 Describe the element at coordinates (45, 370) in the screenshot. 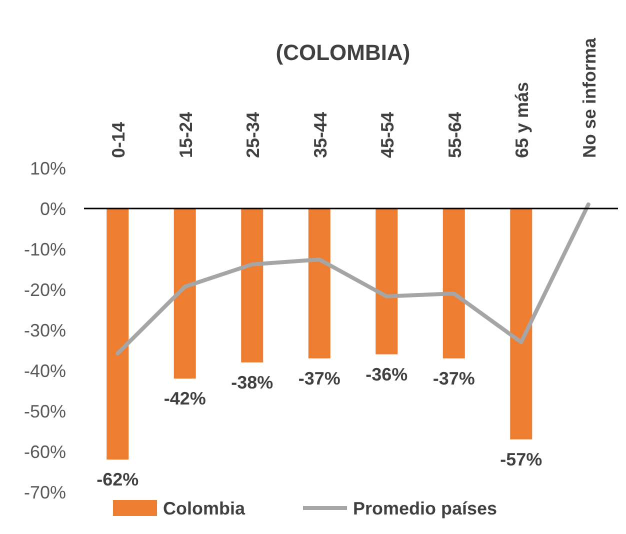

I see `y-tick-label: -40%` at that location.